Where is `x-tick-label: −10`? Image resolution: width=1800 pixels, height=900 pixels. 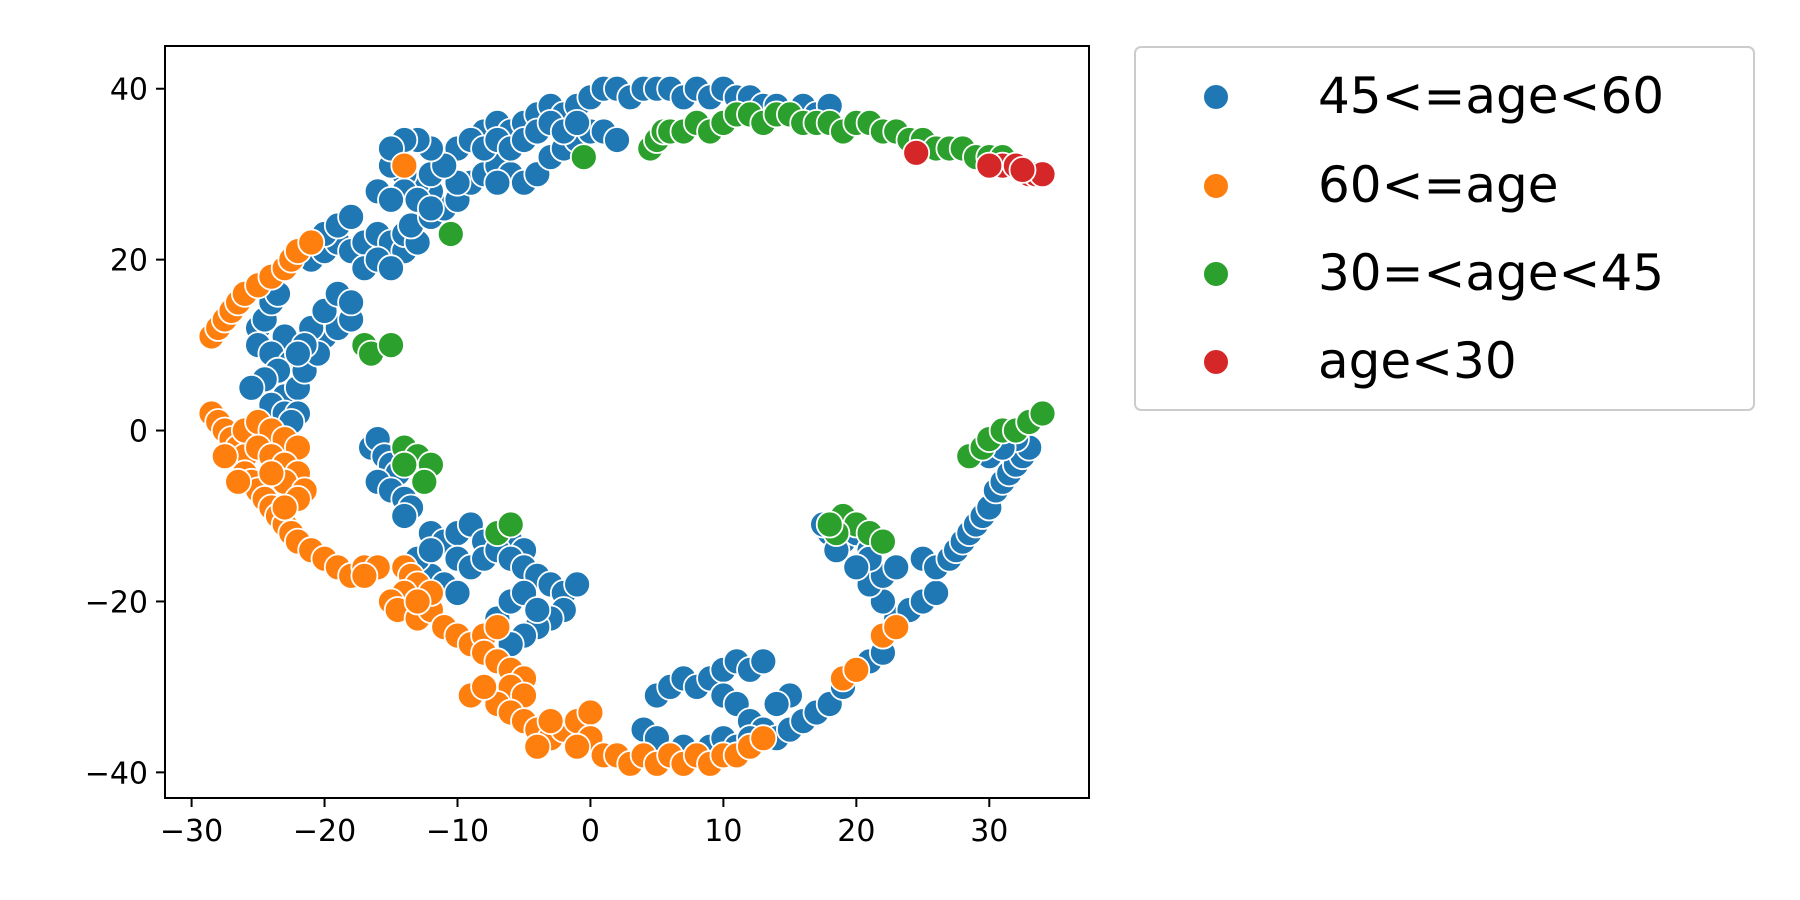 x-tick-label: −10 is located at coordinates (457, 831).